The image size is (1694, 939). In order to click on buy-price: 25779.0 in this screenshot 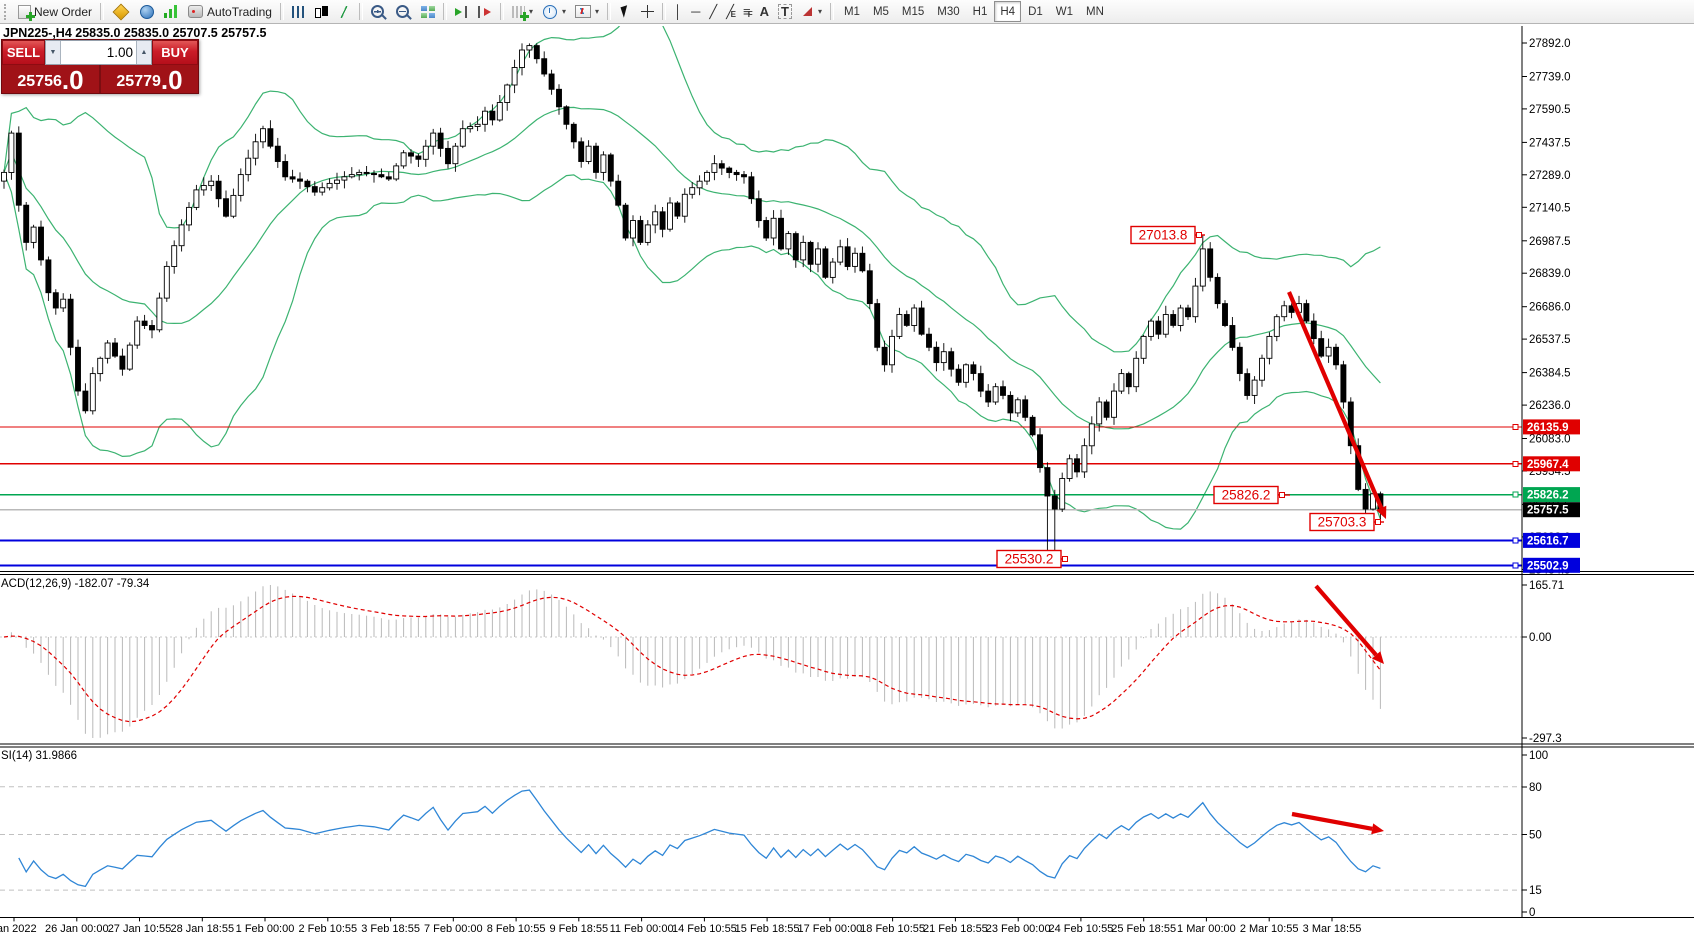, I will do `click(149, 79)`.